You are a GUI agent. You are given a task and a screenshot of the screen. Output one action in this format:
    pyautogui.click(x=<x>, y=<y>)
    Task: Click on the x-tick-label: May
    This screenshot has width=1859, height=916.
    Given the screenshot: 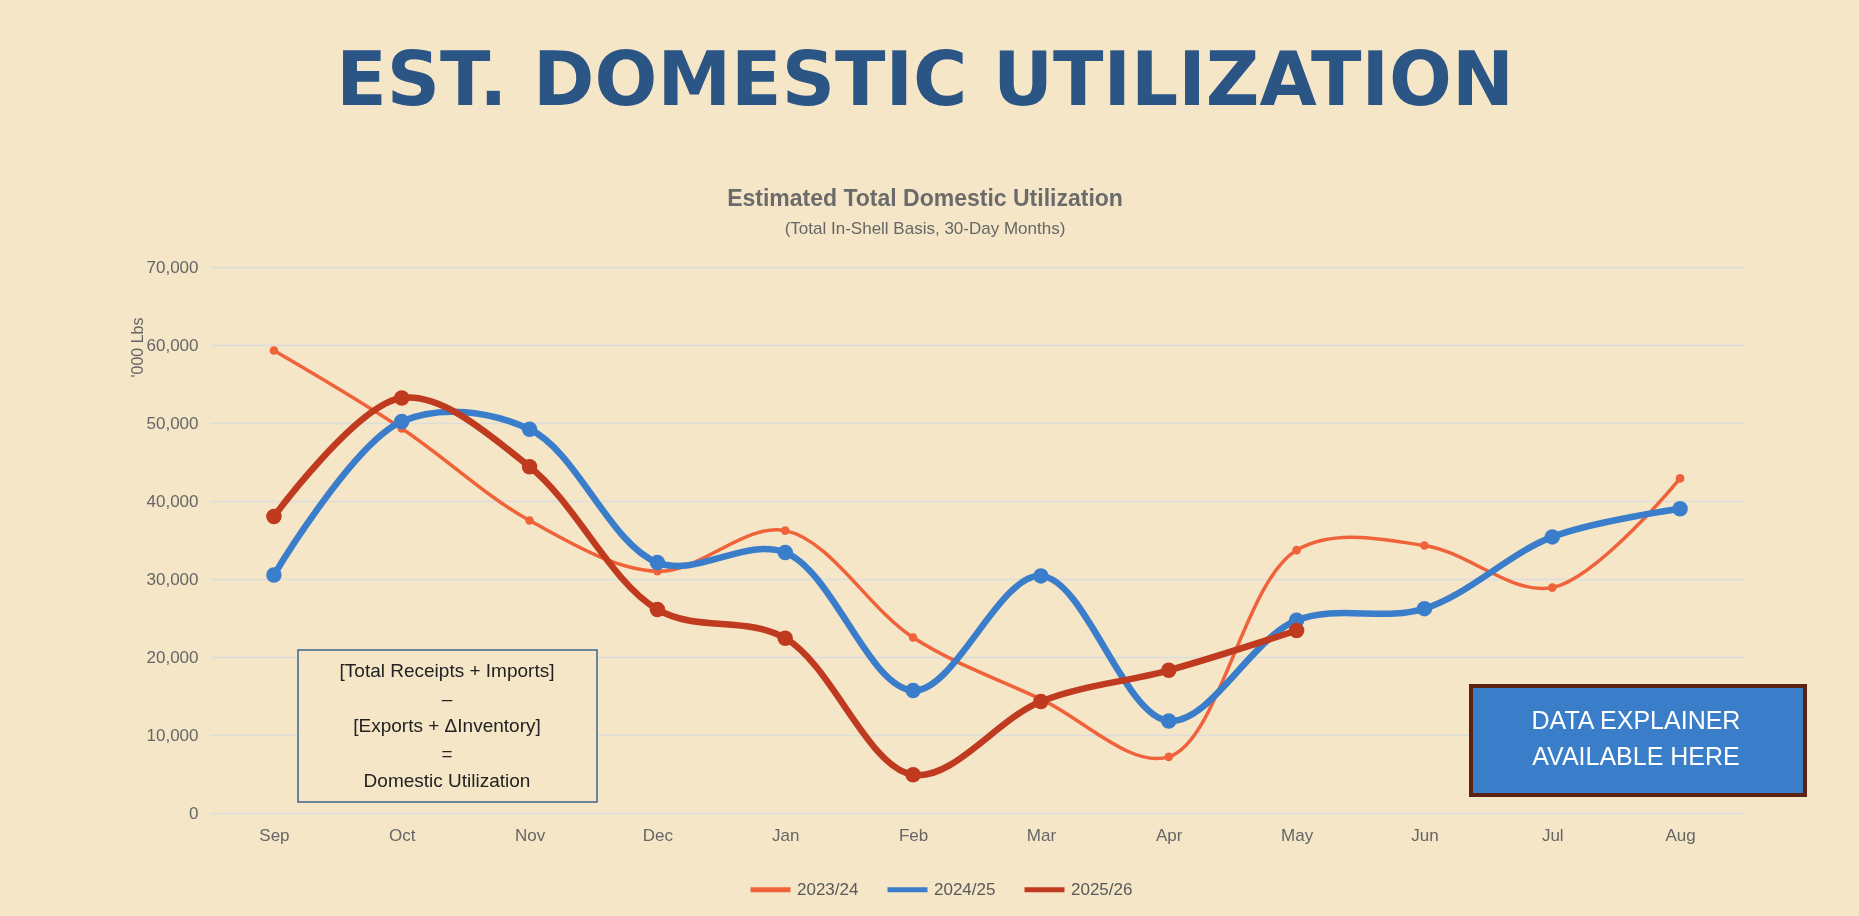 What is the action you would take?
    pyautogui.click(x=1297, y=835)
    